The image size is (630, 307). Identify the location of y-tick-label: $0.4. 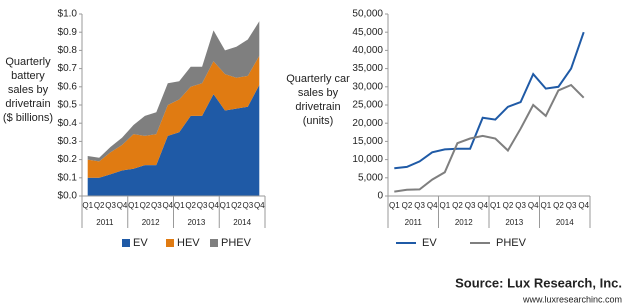
(68, 123).